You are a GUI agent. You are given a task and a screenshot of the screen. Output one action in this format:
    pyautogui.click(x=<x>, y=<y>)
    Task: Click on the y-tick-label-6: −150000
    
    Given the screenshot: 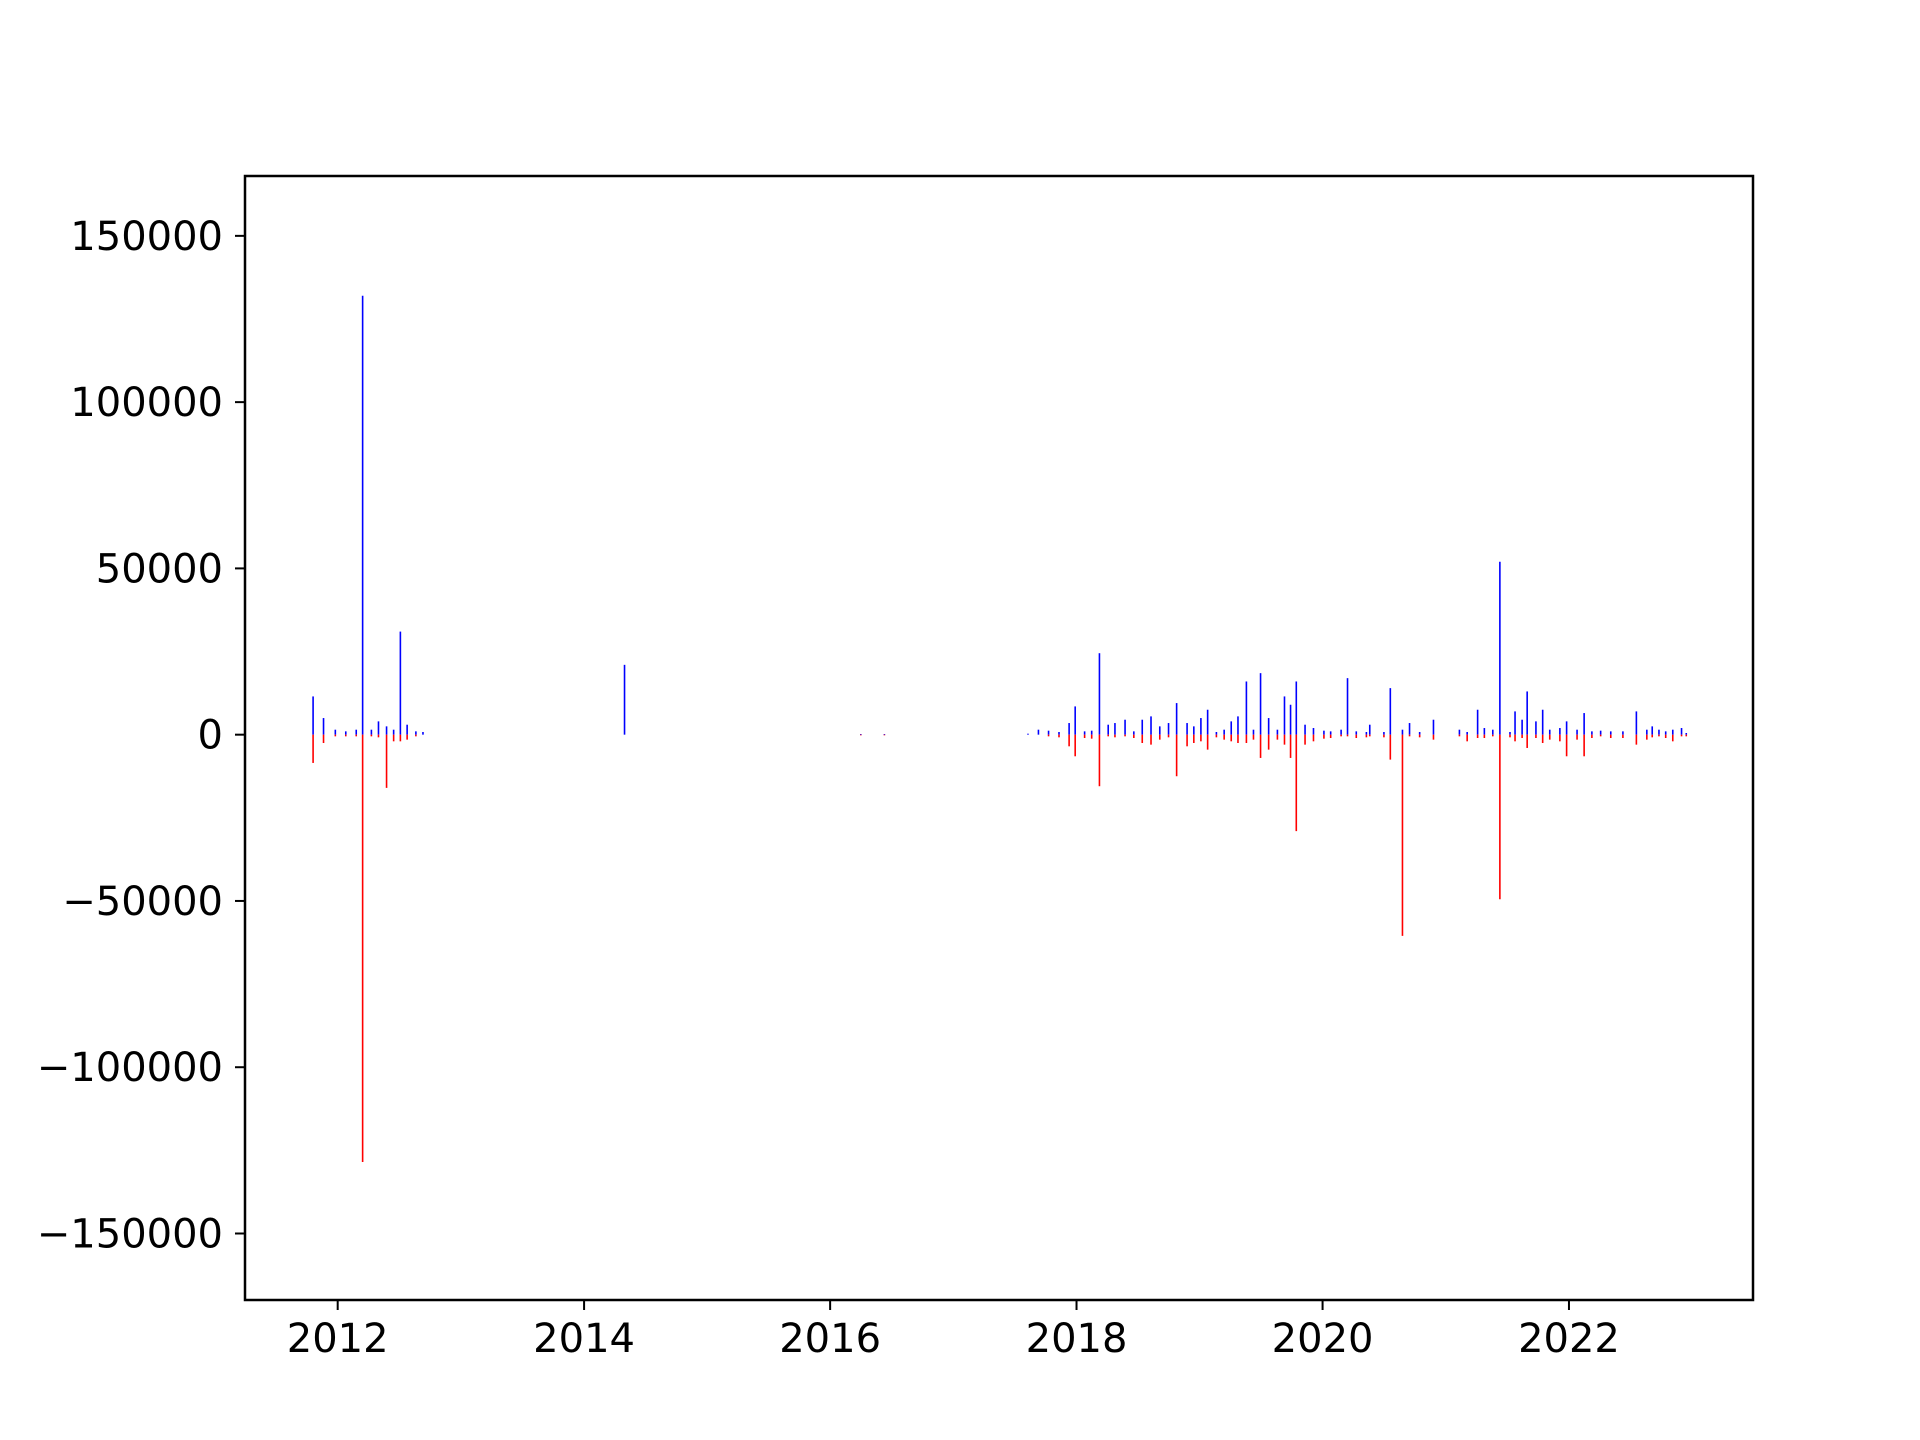 What is the action you would take?
    pyautogui.click(x=130, y=1234)
    